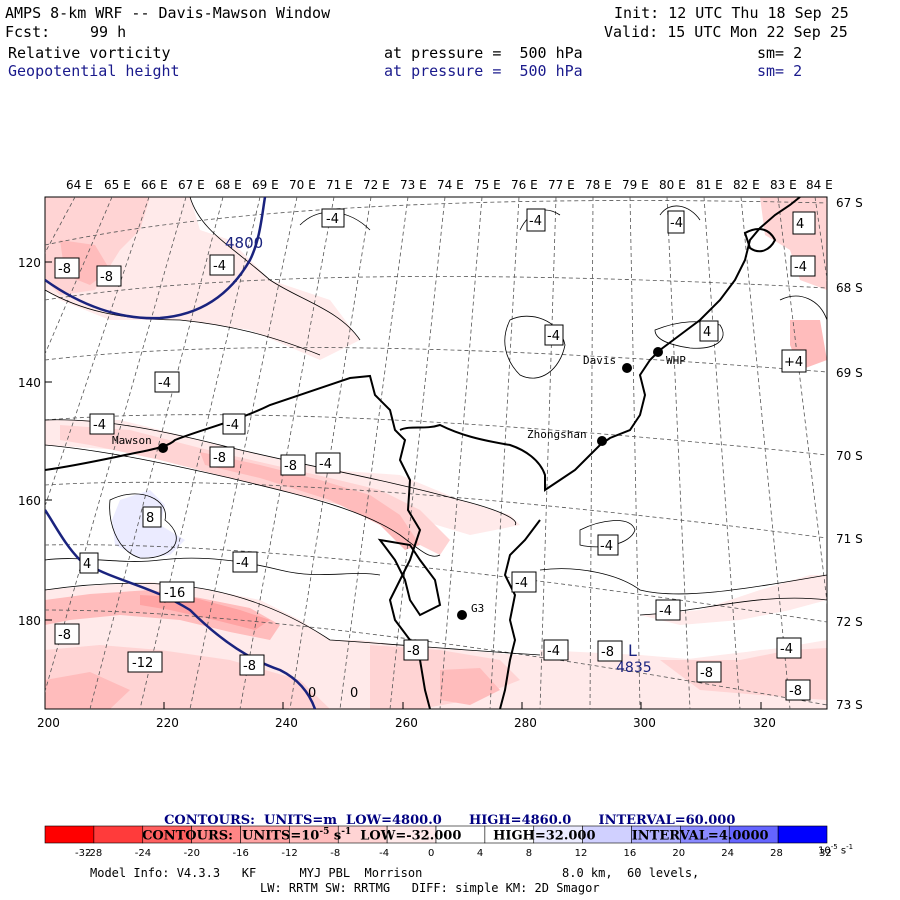 This screenshot has height=900, width=900. What do you see at coordinates (487, 185) in the screenshot?
I see `lon-label: 75 E` at bounding box center [487, 185].